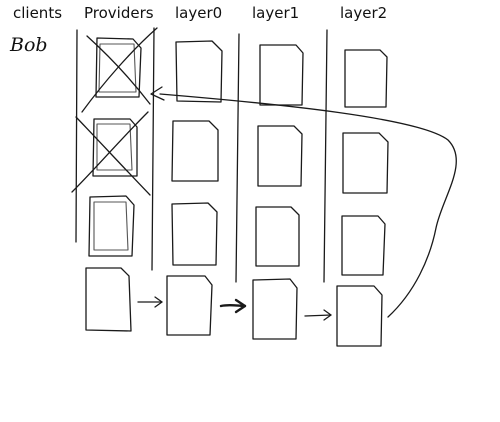 The image size is (500, 422). What do you see at coordinates (150, 302) in the screenshot?
I see `arrow-providers-to-layer0` at bounding box center [150, 302].